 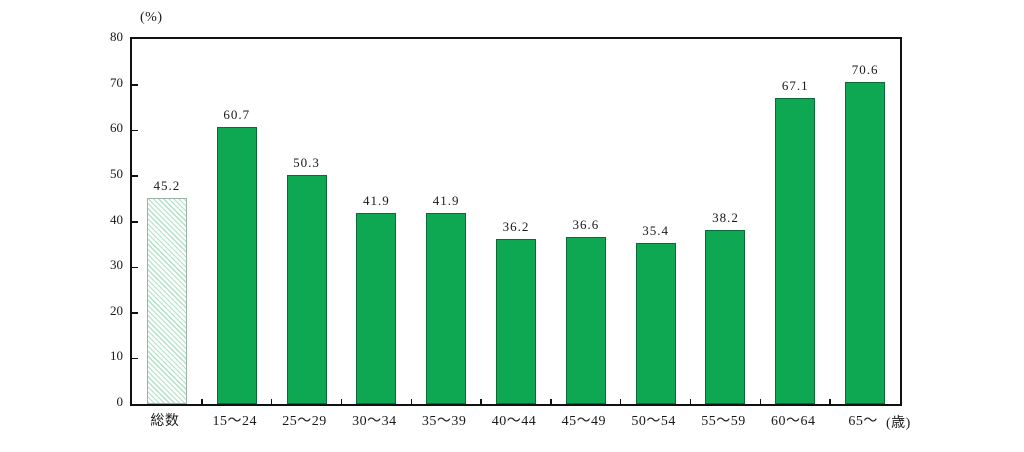 What do you see at coordinates (863, 421) in the screenshot?
I see `x-category-label: 65〜` at bounding box center [863, 421].